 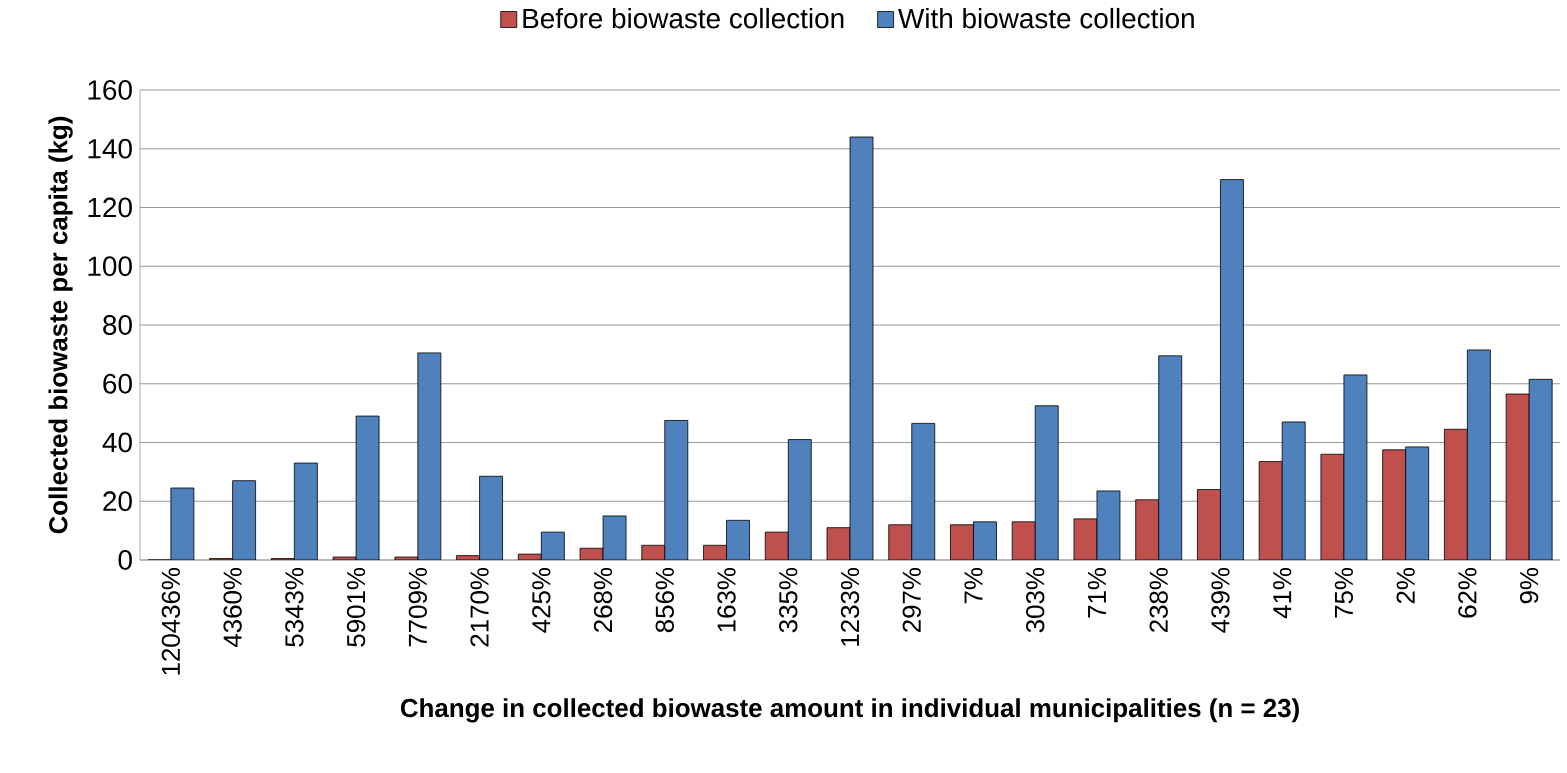 What do you see at coordinates (171, 621) in the screenshot?
I see `x-tick-label: 120436%` at bounding box center [171, 621].